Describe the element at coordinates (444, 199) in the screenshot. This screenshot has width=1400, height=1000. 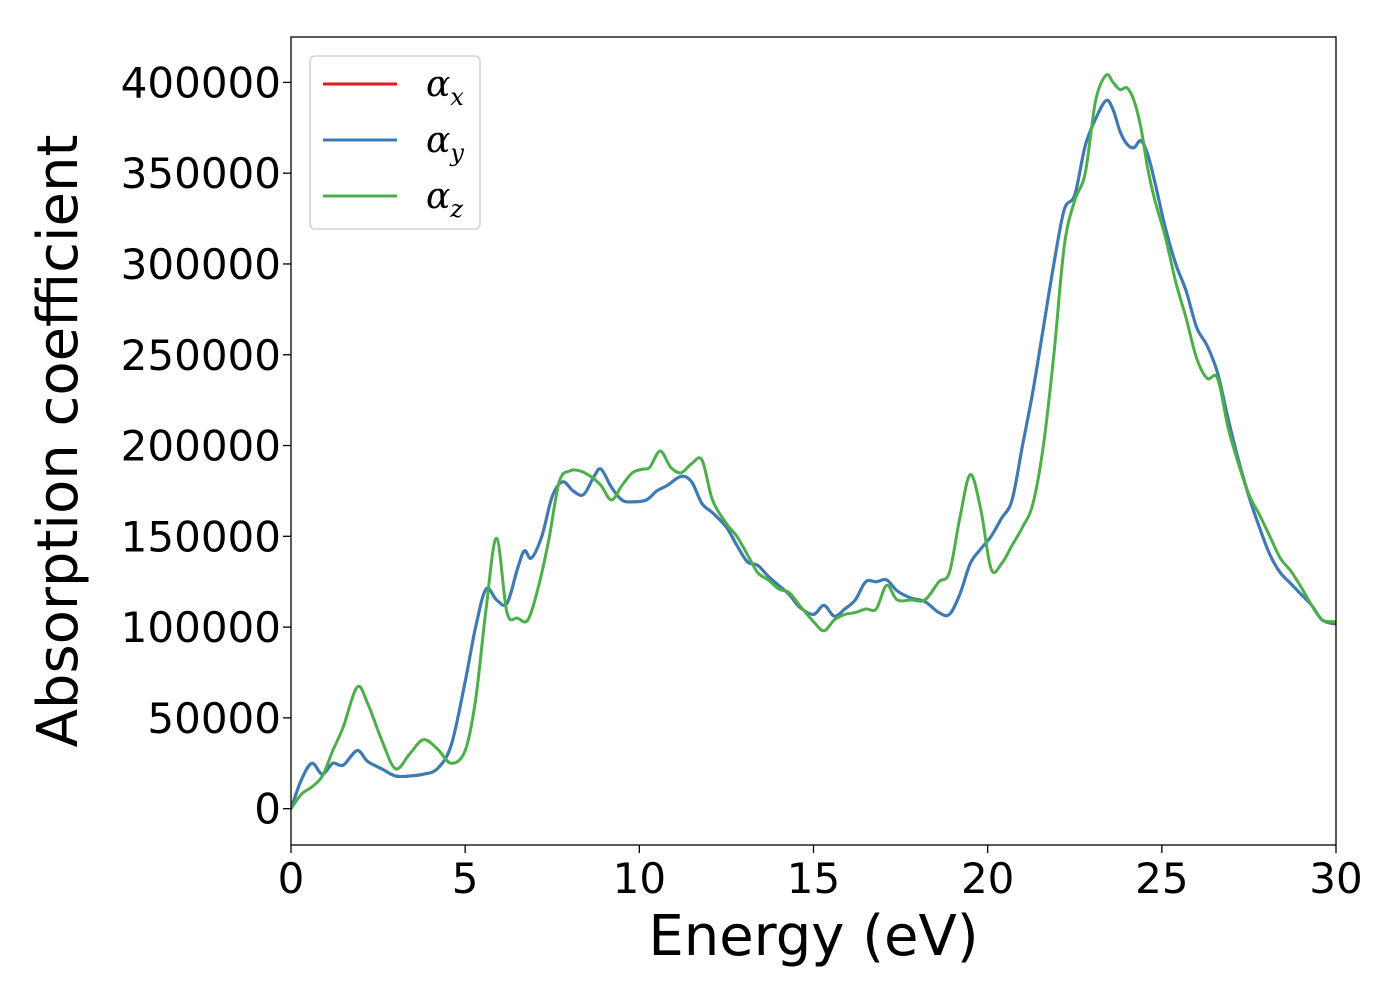
I see `legend-label-alpha-z: αz` at that location.